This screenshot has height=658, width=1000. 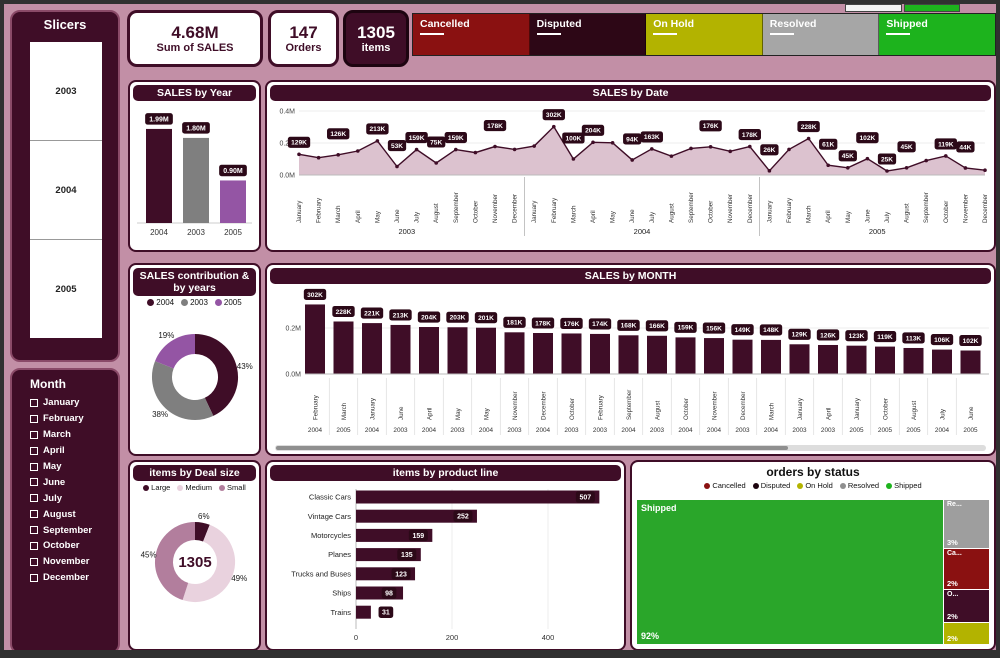 I want to click on status-button-shipped: Shipped, so click(x=937, y=34).